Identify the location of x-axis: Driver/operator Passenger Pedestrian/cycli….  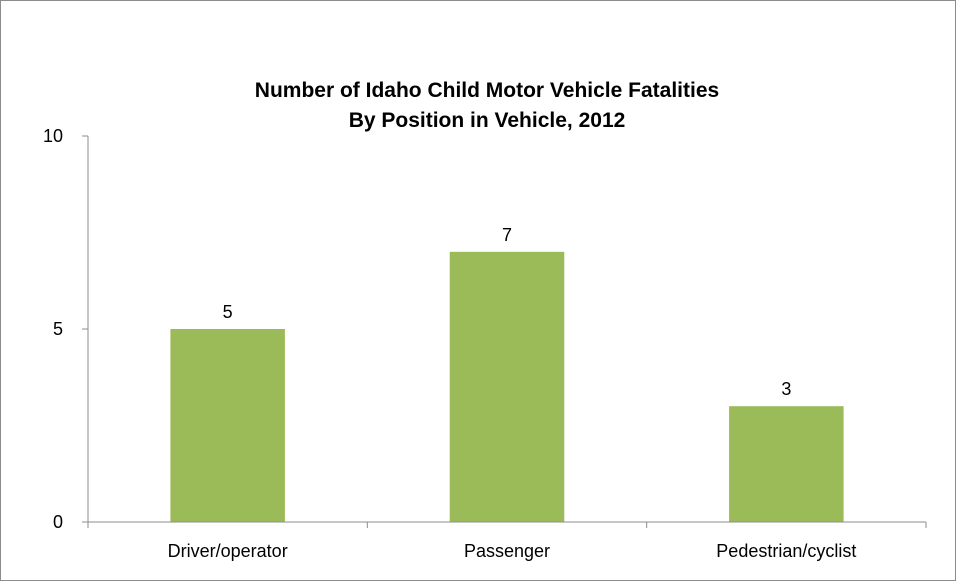
(507, 541).